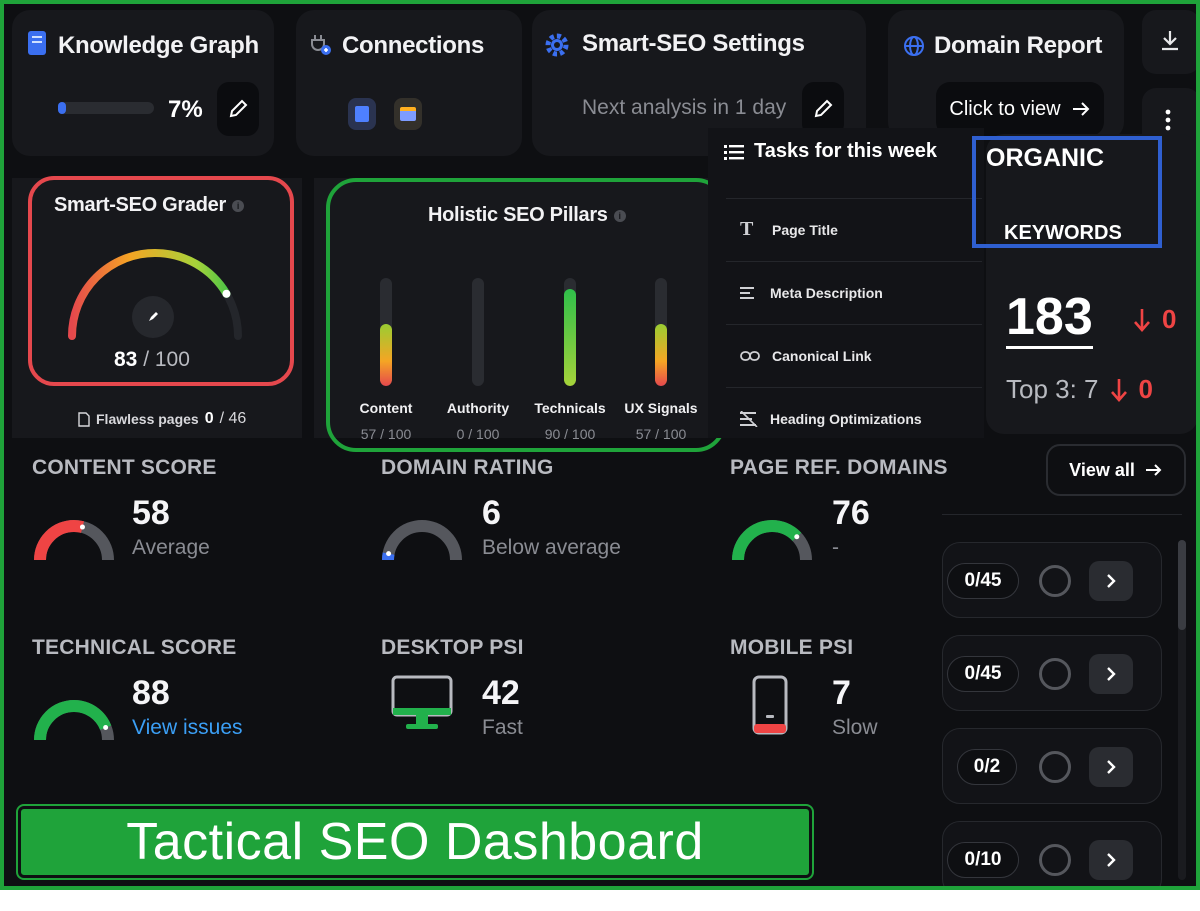 This screenshot has width=1200, height=911. What do you see at coordinates (749, 418) in the screenshot?
I see `strikethrough-icon` at bounding box center [749, 418].